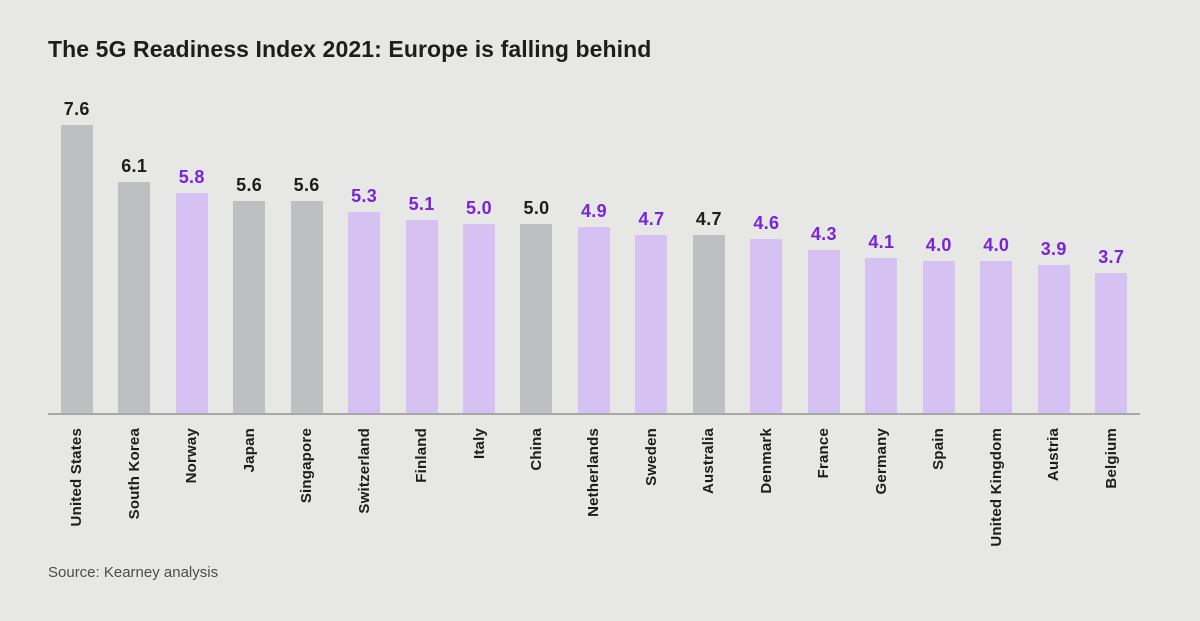  I want to click on x-axis-label: Netherlands, so click(594, 472).